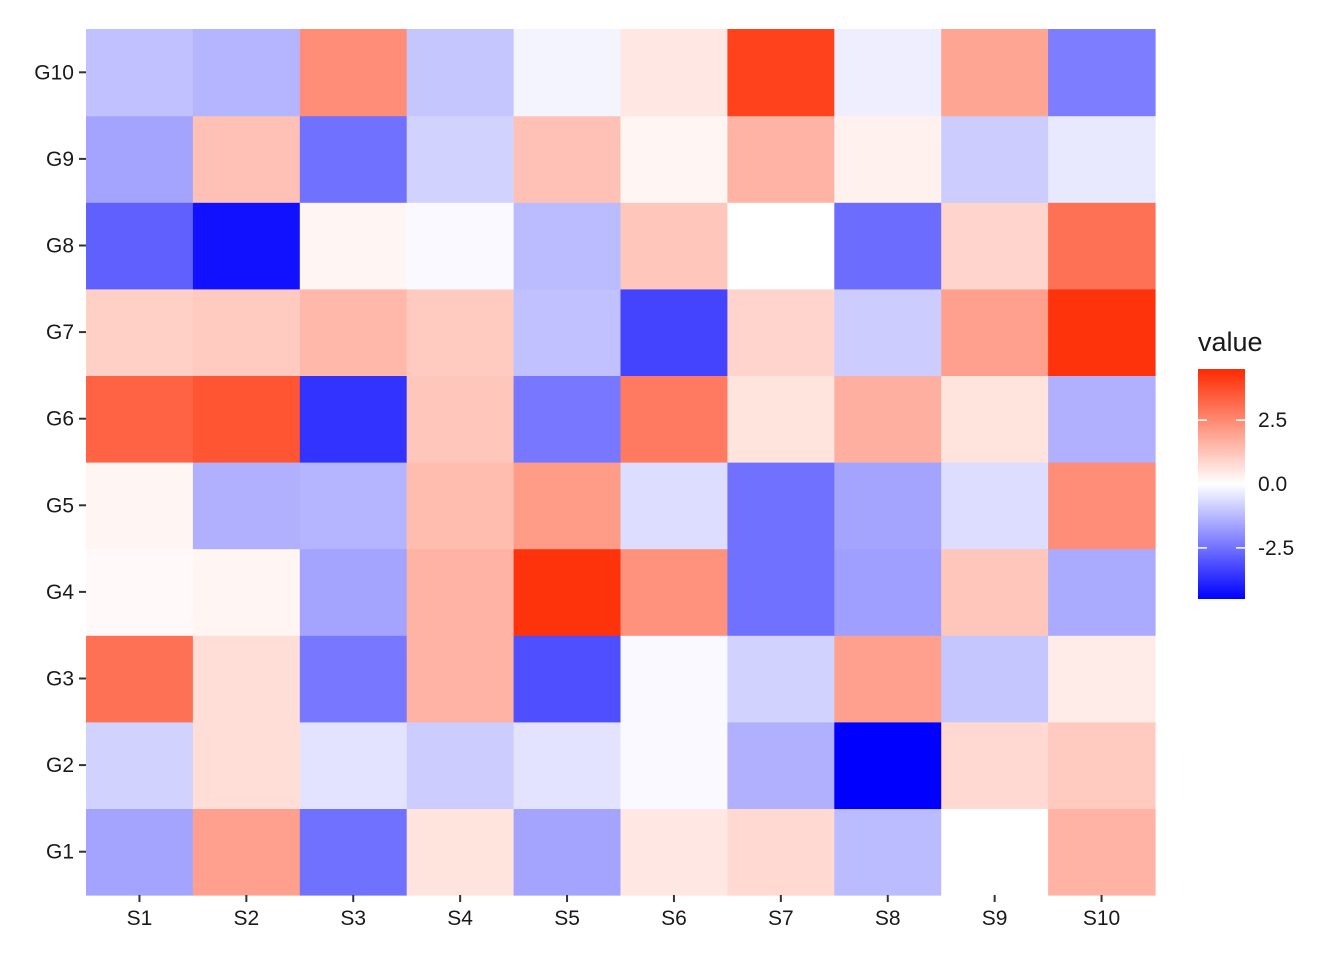  I want to click on heatmap-cell-g4-s3, so click(353, 592).